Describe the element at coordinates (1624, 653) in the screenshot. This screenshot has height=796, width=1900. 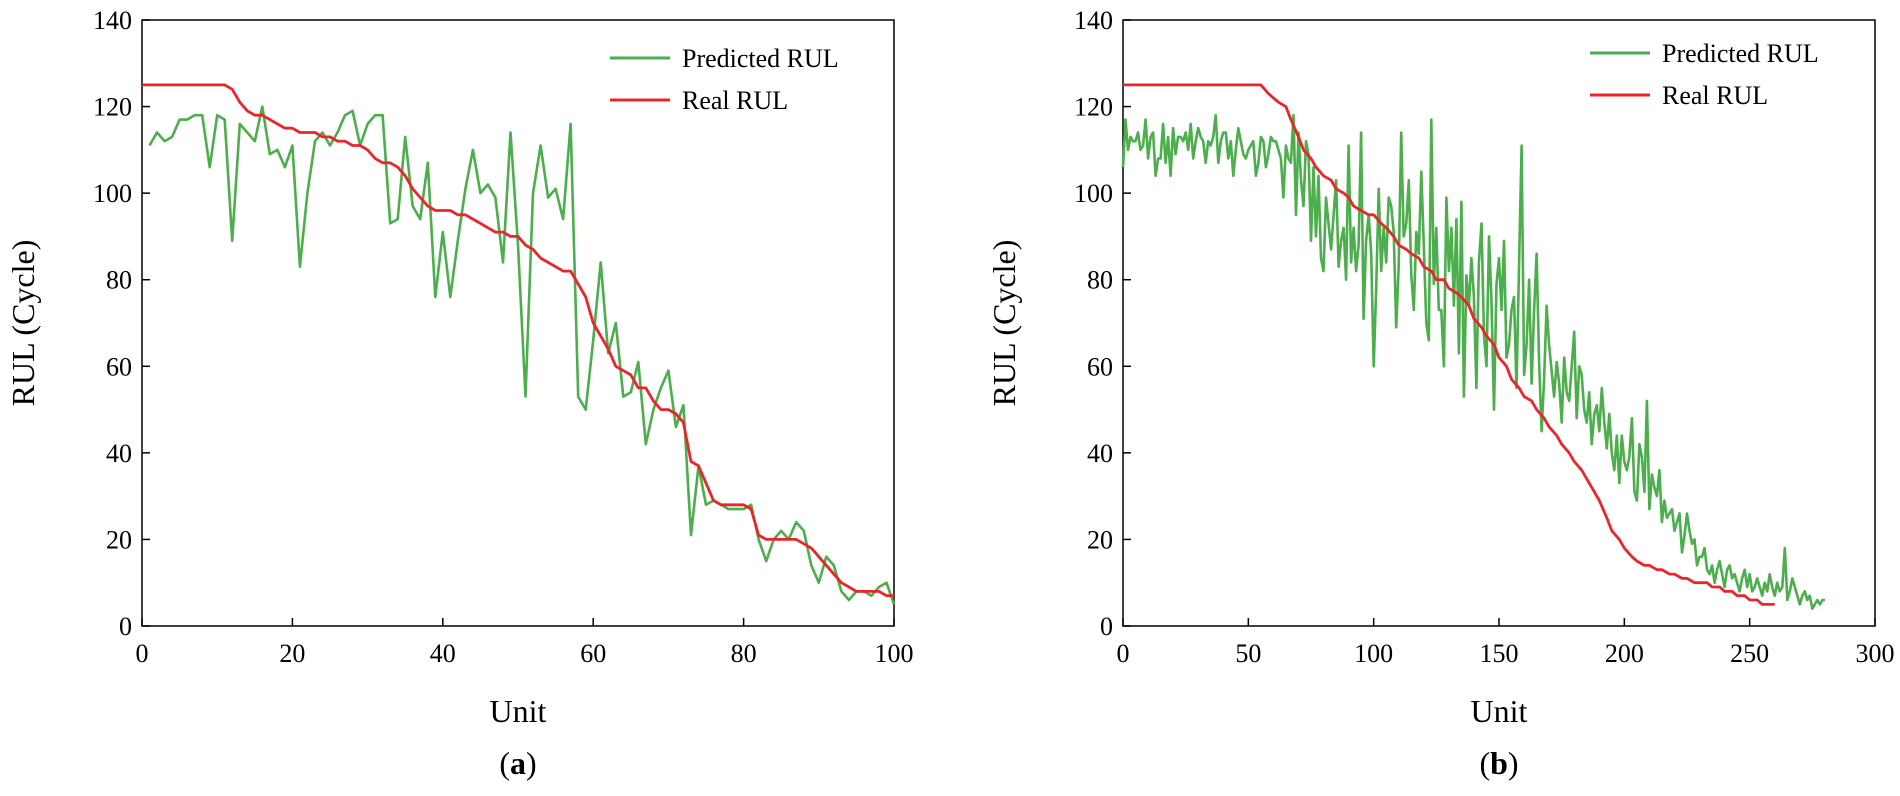
I see `x-tick-label: 200` at that location.